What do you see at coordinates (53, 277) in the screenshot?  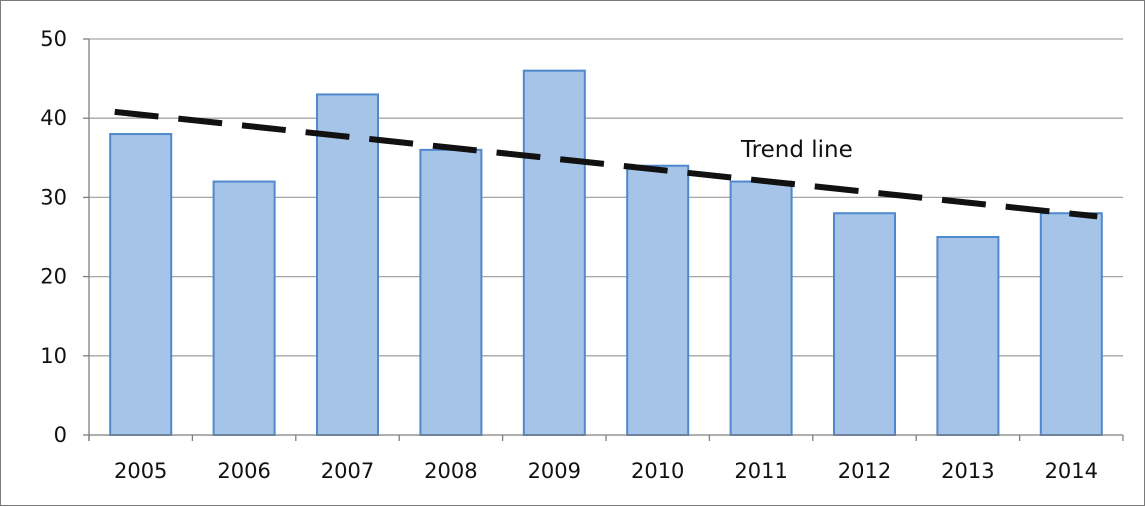 I see `y-tick-label: 20` at bounding box center [53, 277].